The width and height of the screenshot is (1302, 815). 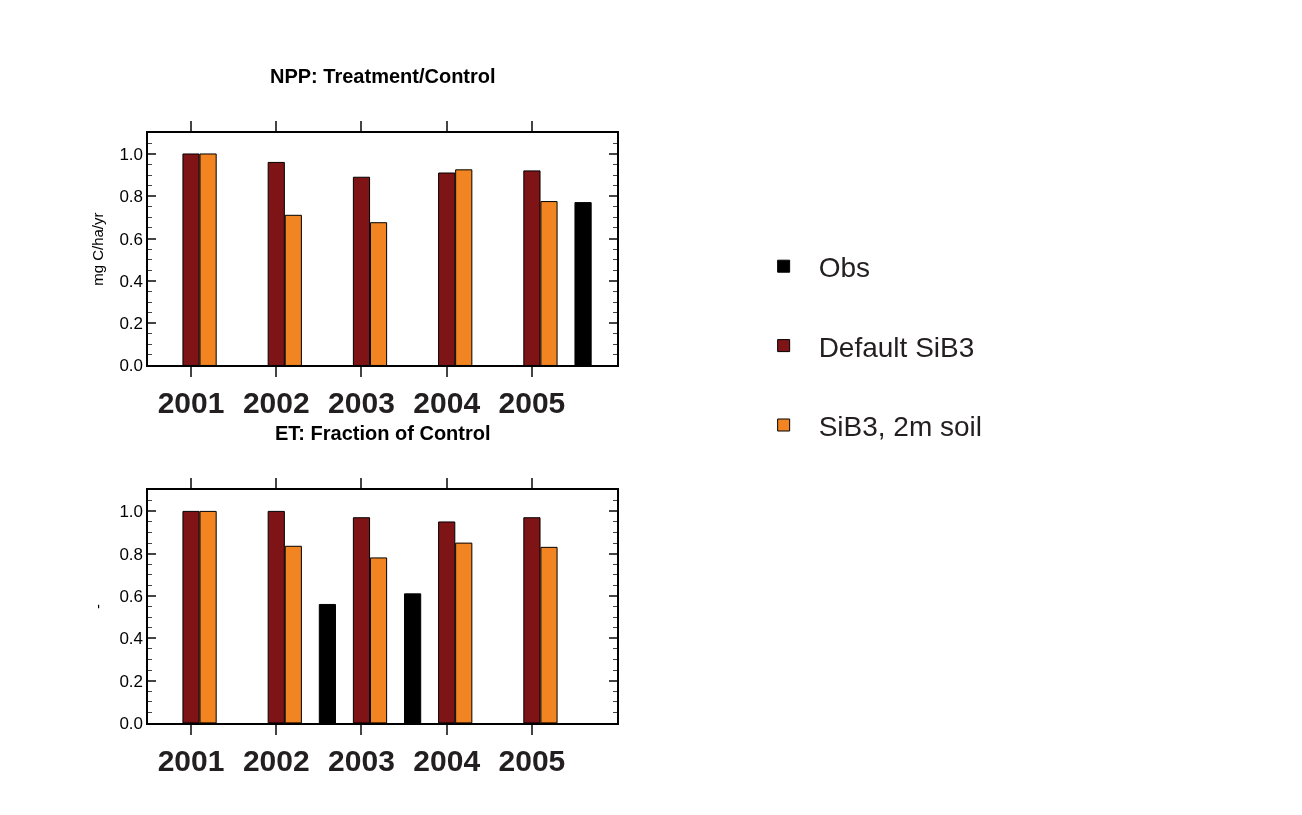 What do you see at coordinates (896, 347) in the screenshot?
I see `legend-label: Default SiB3` at bounding box center [896, 347].